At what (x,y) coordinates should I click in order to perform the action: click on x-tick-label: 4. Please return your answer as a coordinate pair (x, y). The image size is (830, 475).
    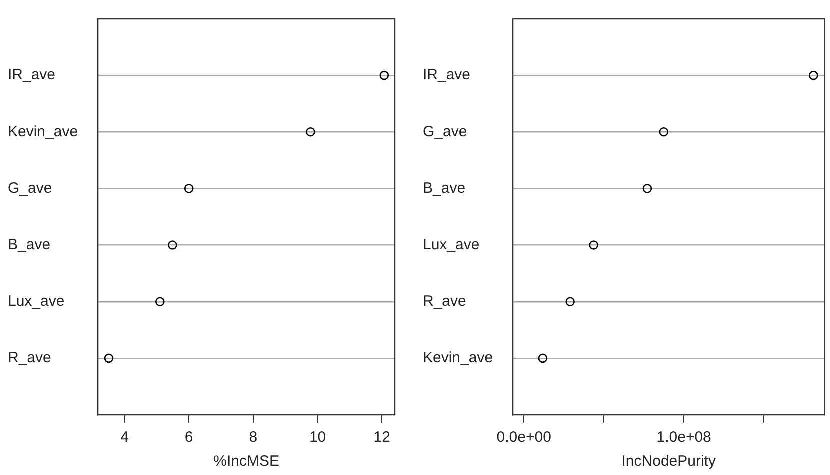
    Looking at the image, I should click on (124, 437).